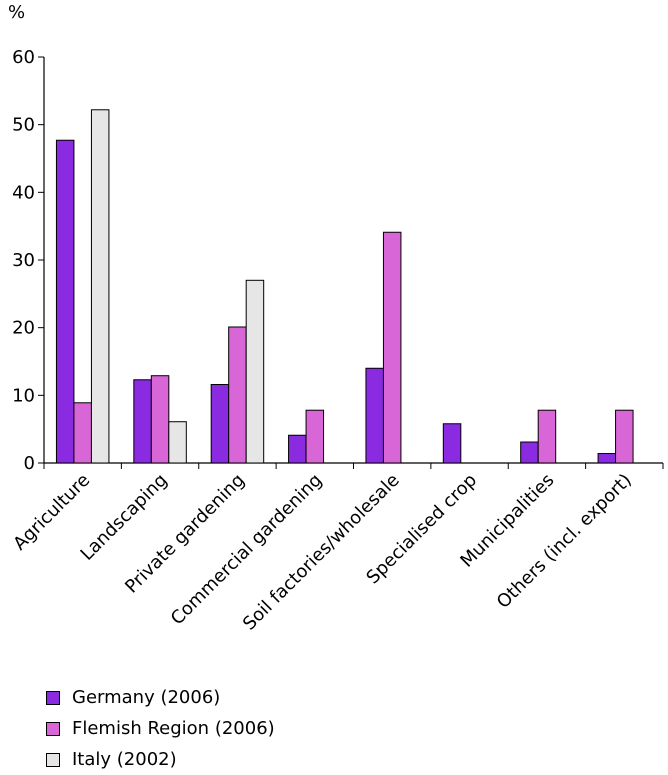  What do you see at coordinates (124, 759) in the screenshot?
I see `legend-label: Italy (2002)` at bounding box center [124, 759].